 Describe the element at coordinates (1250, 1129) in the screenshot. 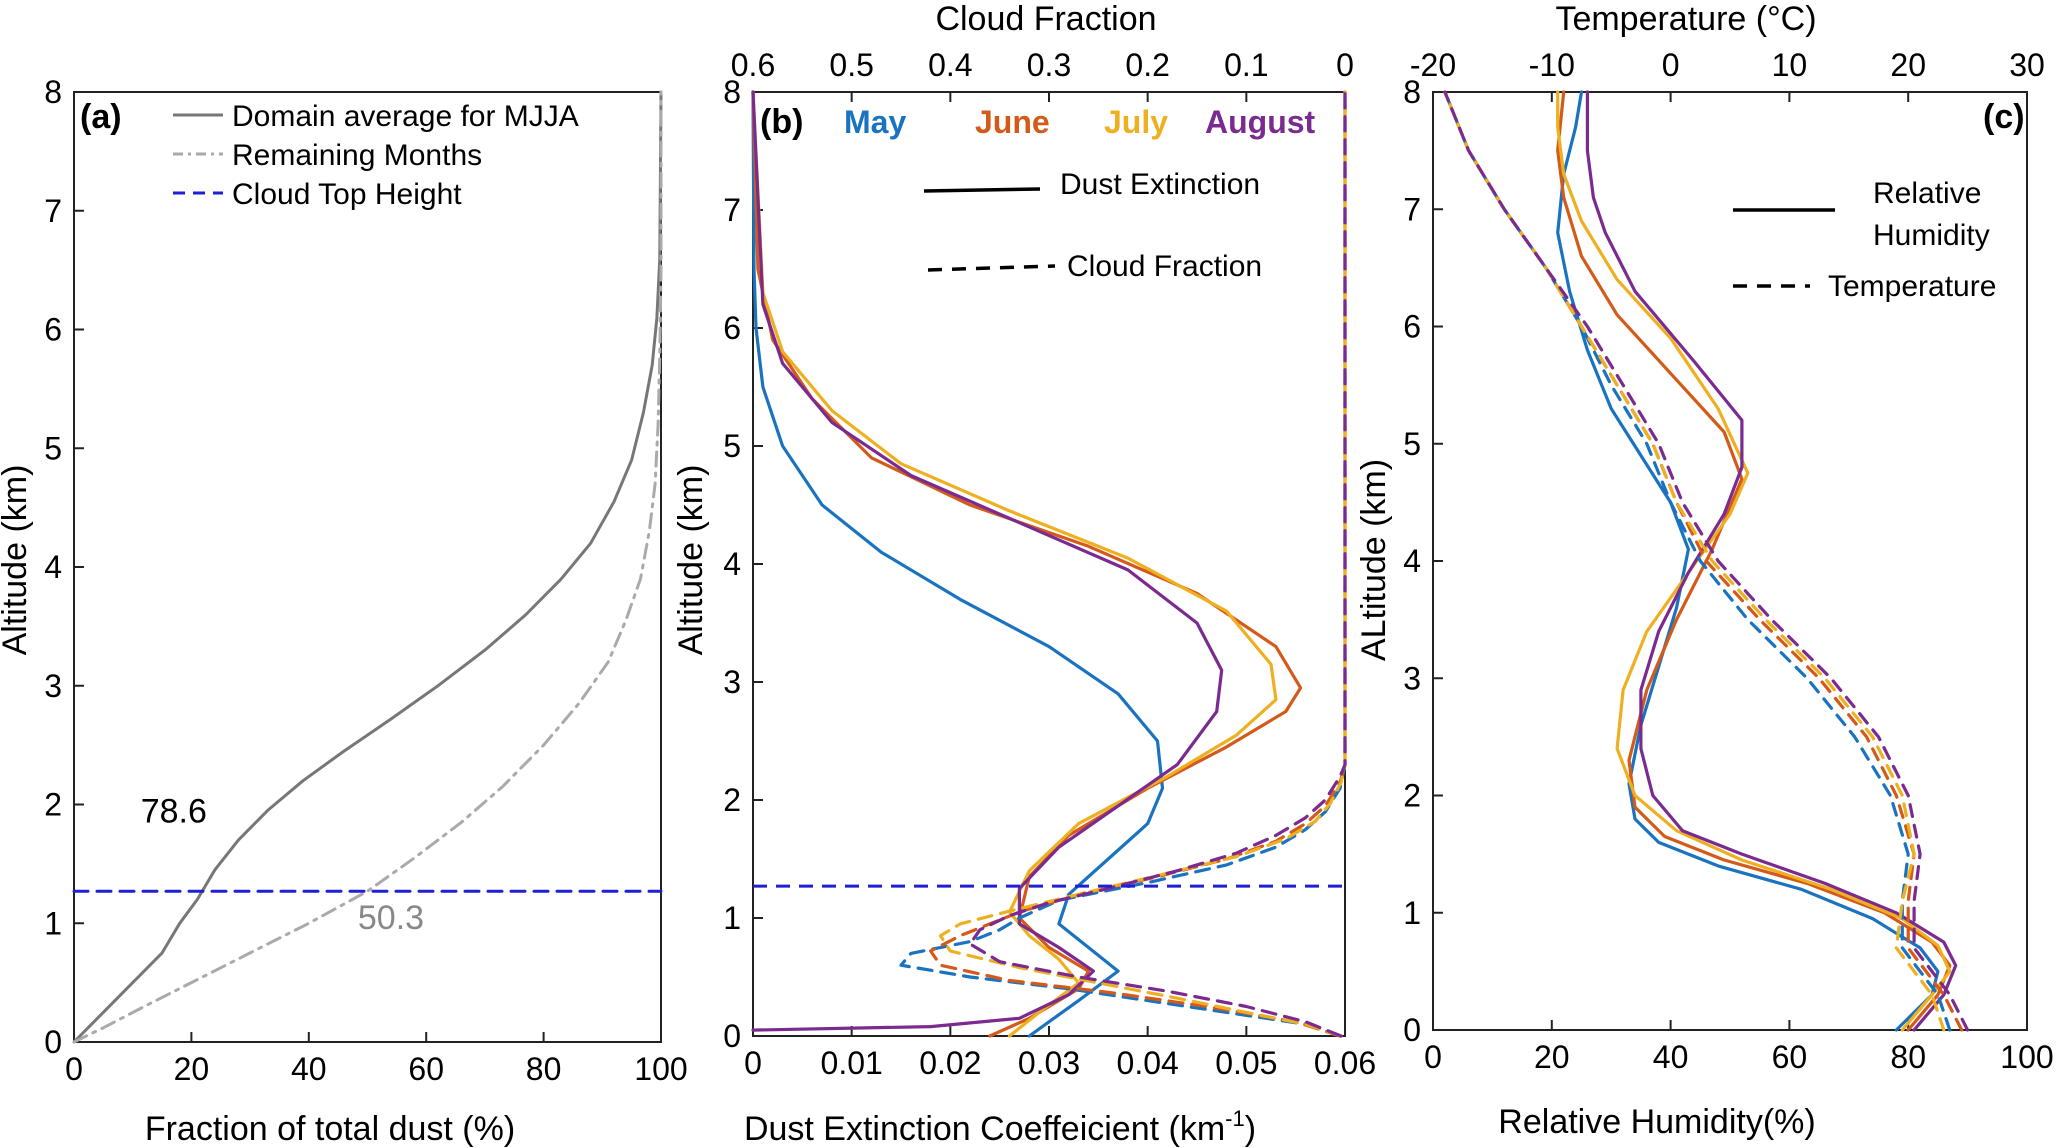

I see `panel-b-xlabel-close: )` at that location.